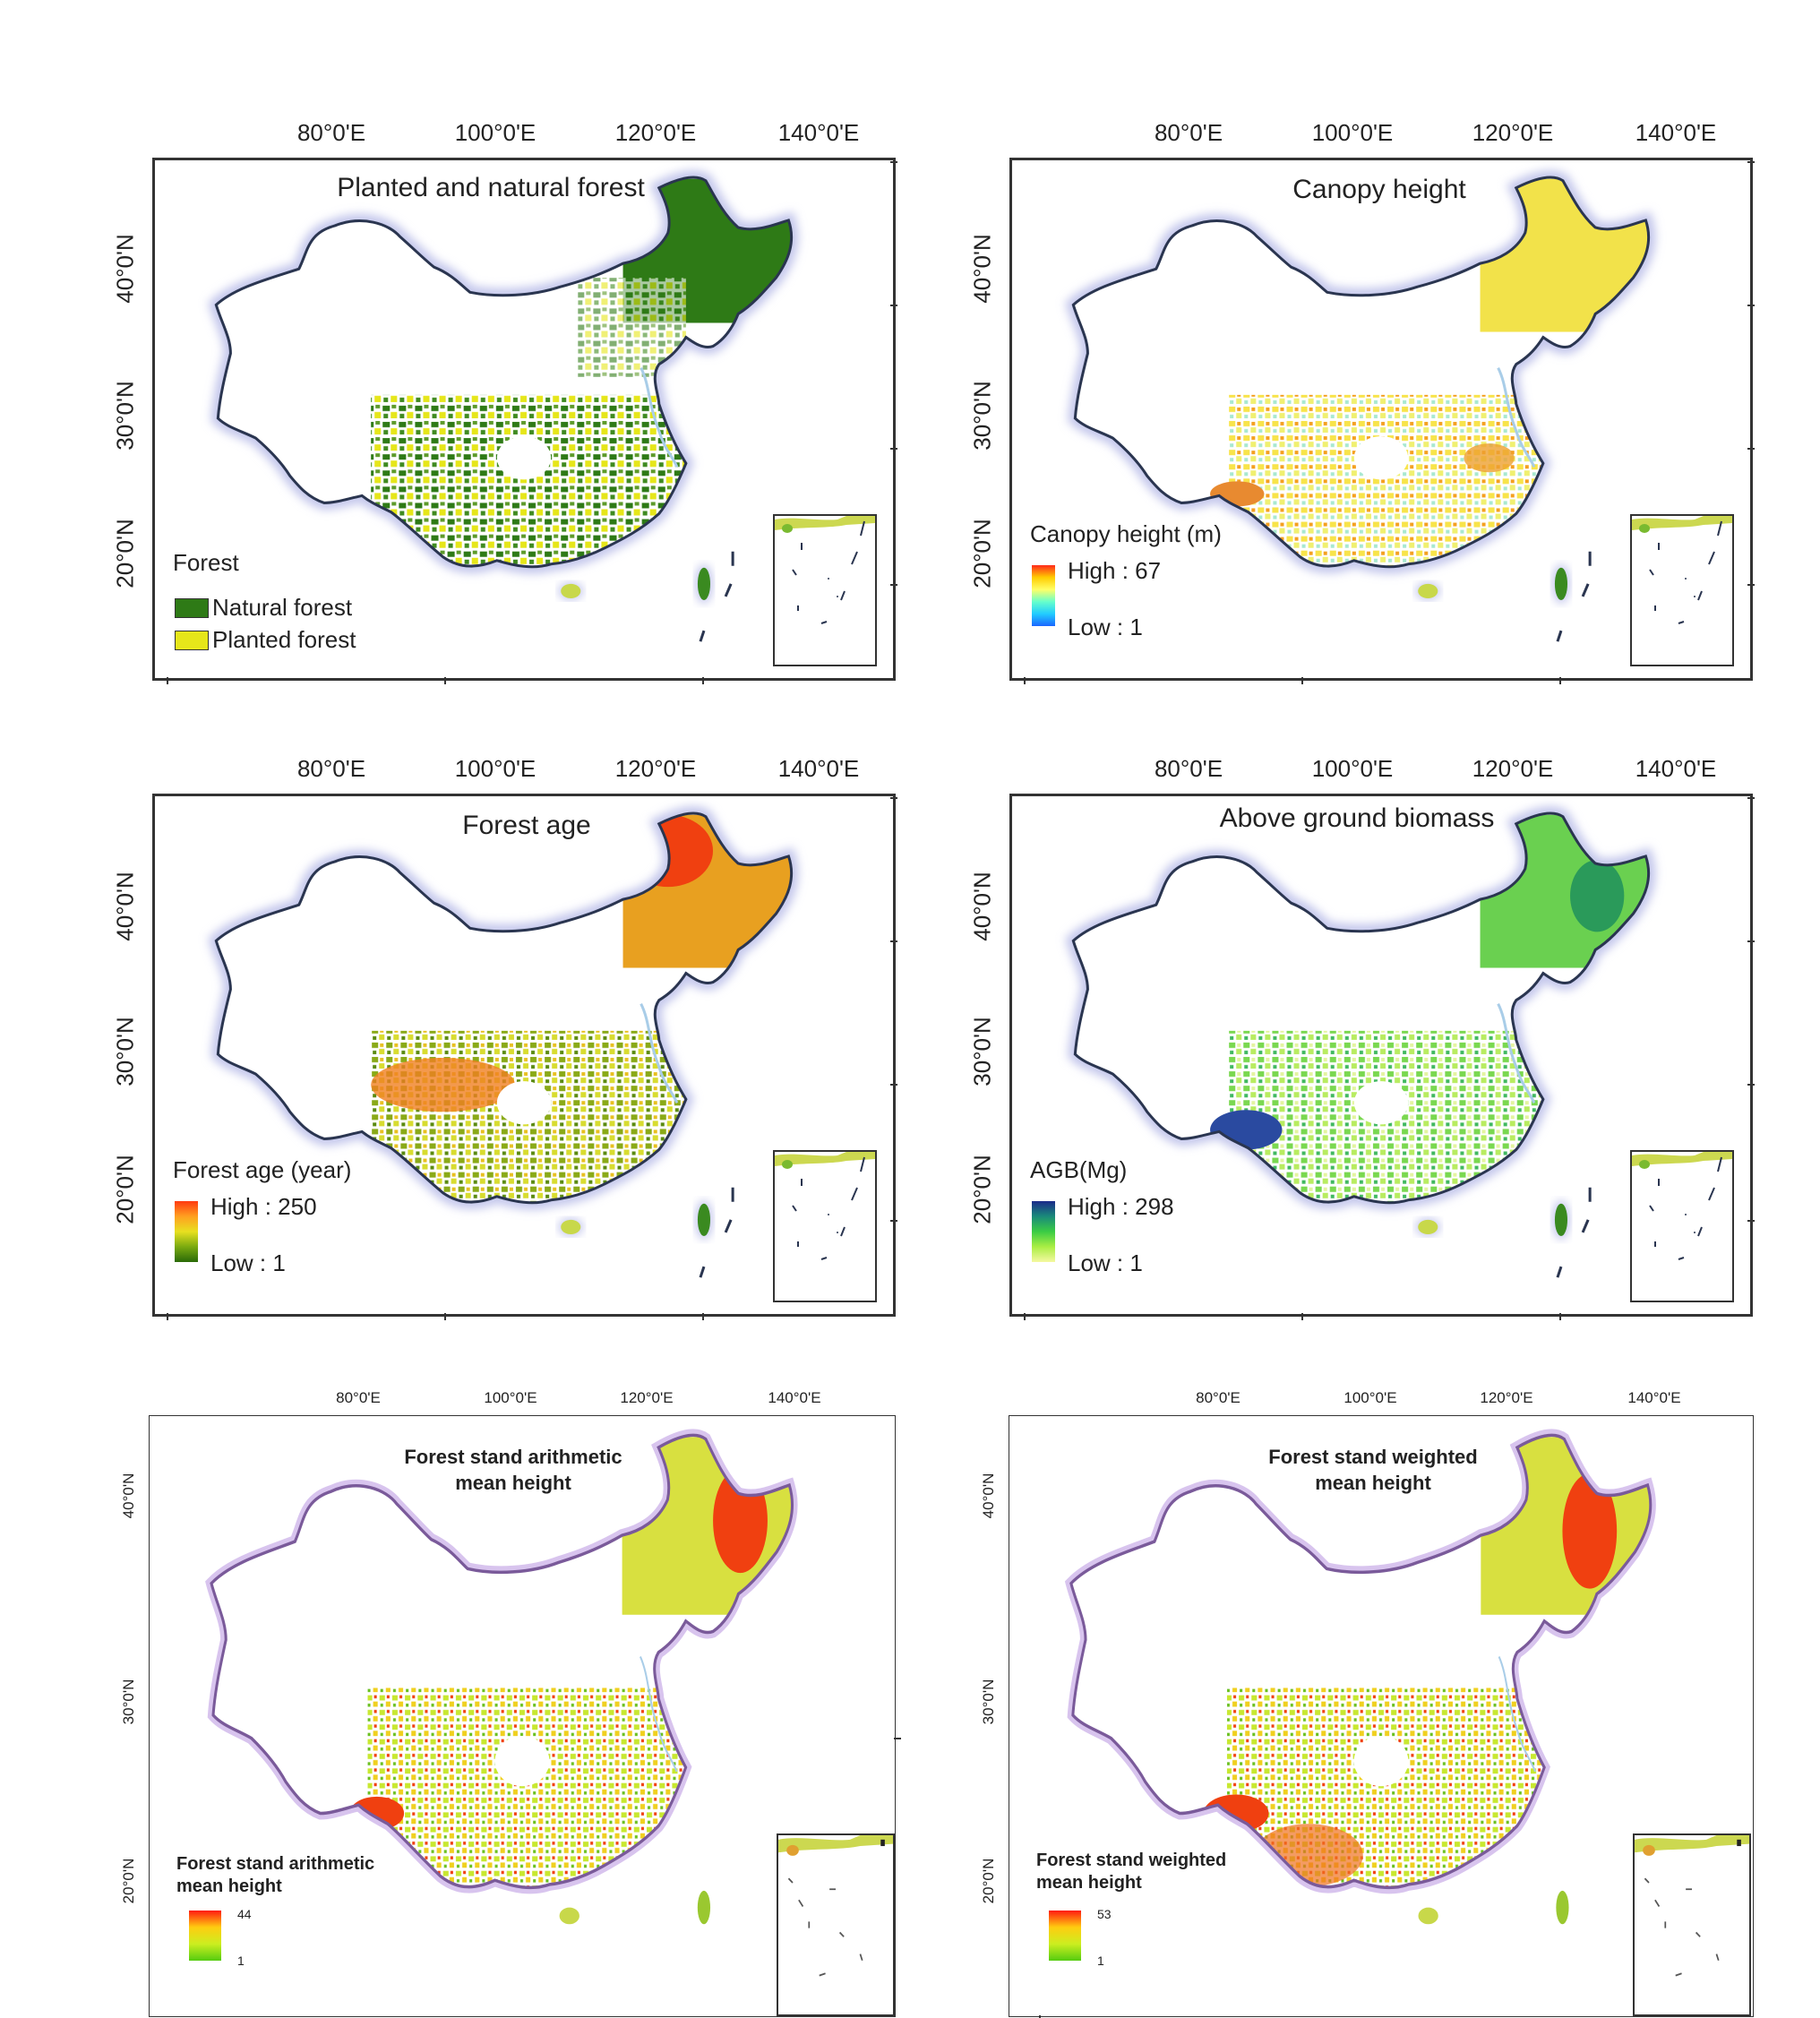 The image size is (1820, 2018). Describe the element at coordinates (1104, 1914) in the screenshot. I see `legend-high: 53` at that location.